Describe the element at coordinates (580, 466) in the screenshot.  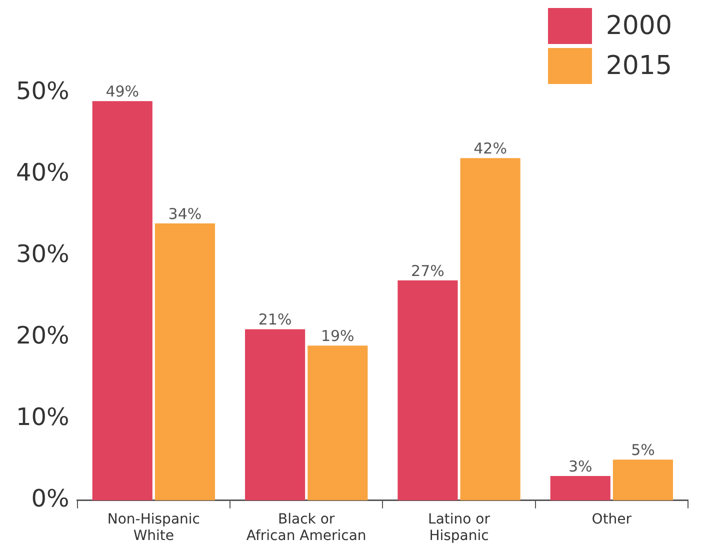
I see `data-label: 3%` at that location.